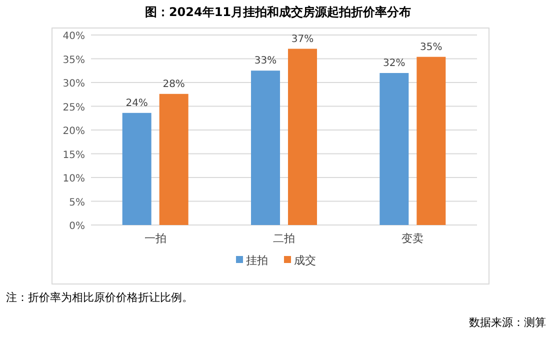 The image size is (556, 338). Describe the element at coordinates (73, 131) in the screenshot. I see `y-tick-label: 20%` at that location.